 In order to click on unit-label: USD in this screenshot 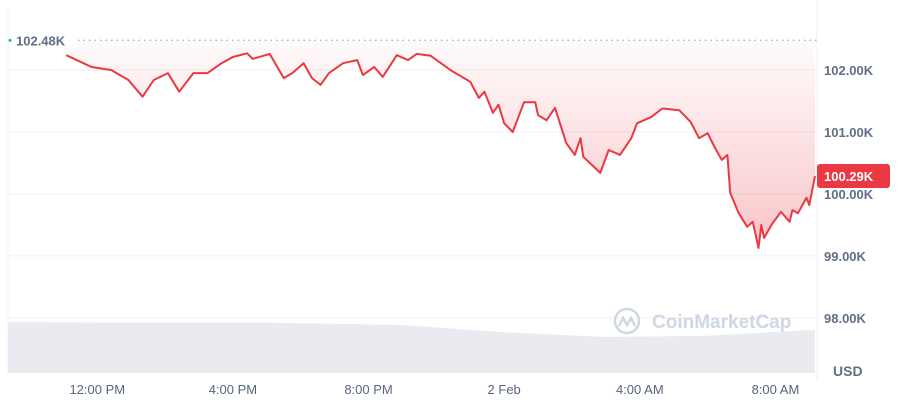, I will do `click(848, 371)`.